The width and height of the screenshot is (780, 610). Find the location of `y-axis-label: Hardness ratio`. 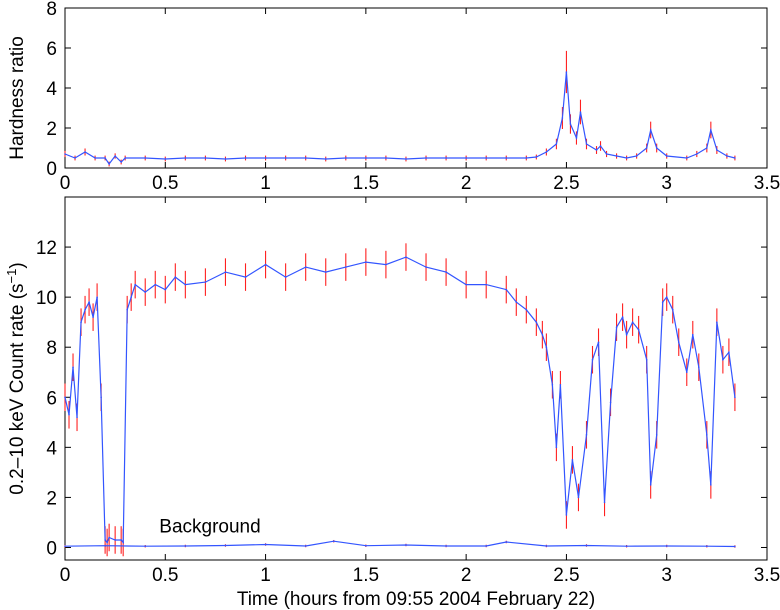

y-axis-label: Hardness ratio is located at coordinates (17, 98).